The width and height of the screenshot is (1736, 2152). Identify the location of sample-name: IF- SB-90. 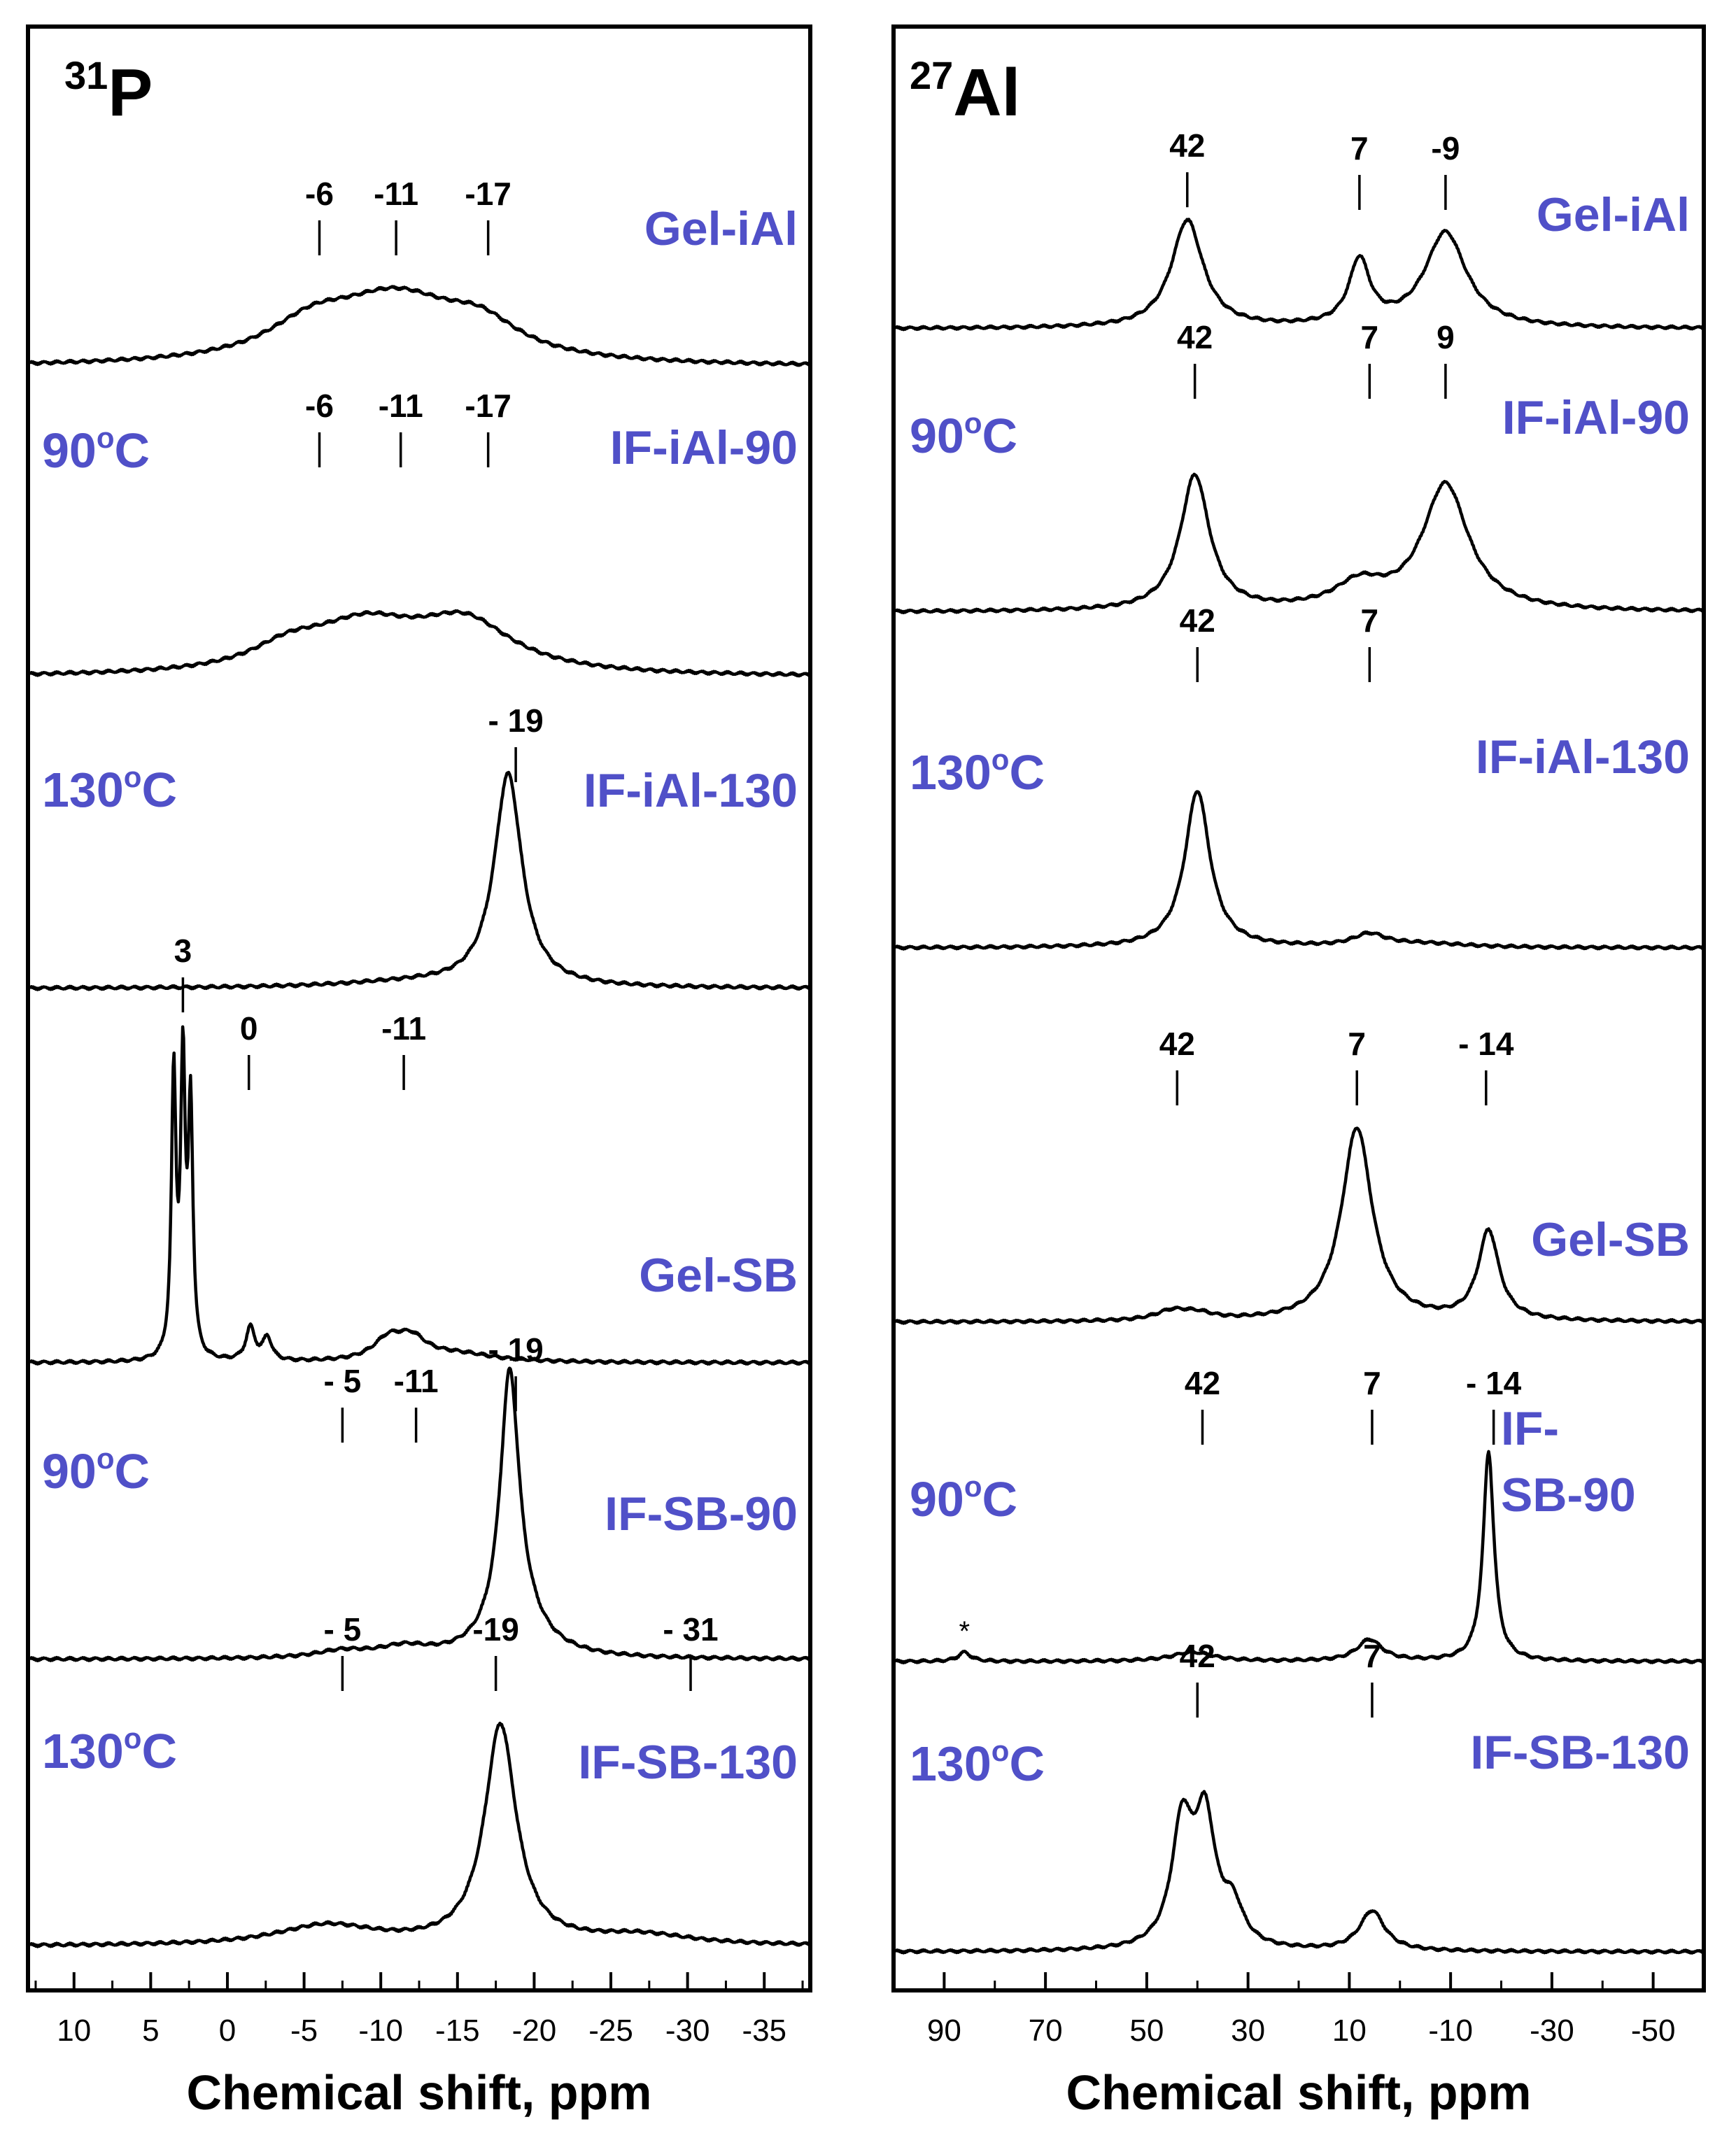
(1568, 1462).